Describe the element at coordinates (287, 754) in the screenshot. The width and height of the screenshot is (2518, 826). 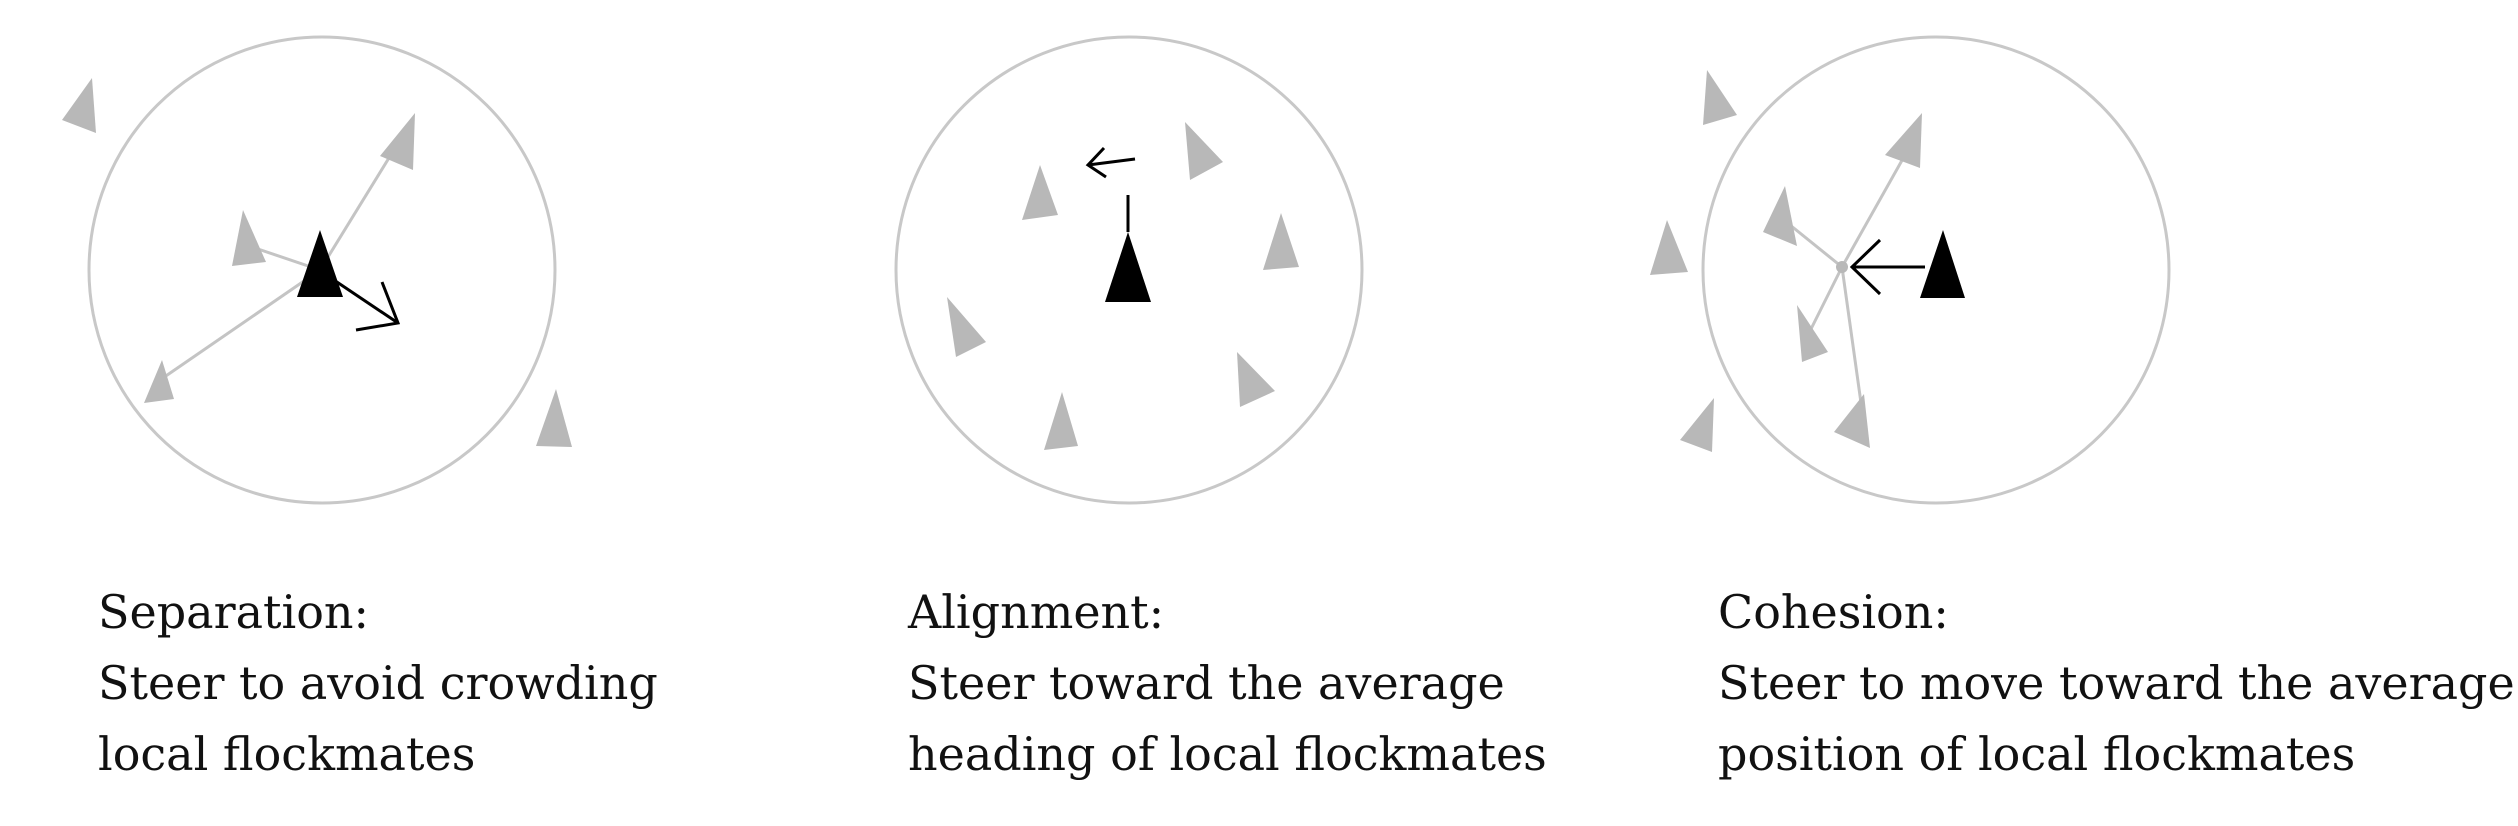
I see `panel-line2: local flockmates` at that location.